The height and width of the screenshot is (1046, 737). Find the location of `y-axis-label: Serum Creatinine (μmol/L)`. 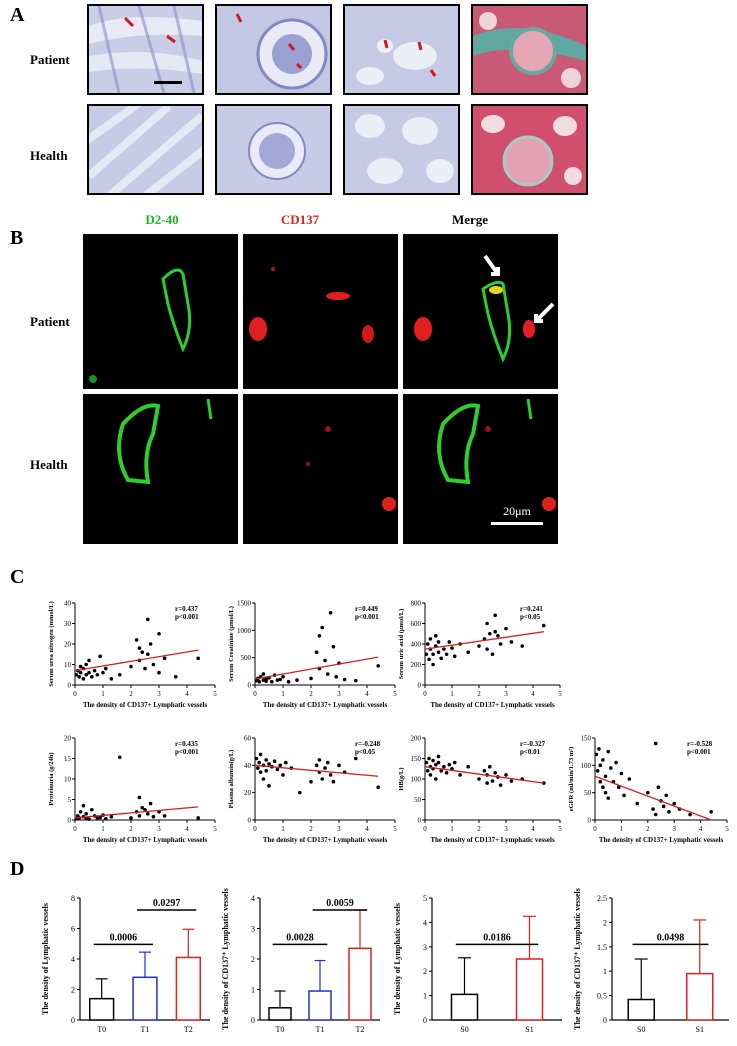

y-axis-label: Serum Creatinine (μmol/L) is located at coordinates (231, 644).